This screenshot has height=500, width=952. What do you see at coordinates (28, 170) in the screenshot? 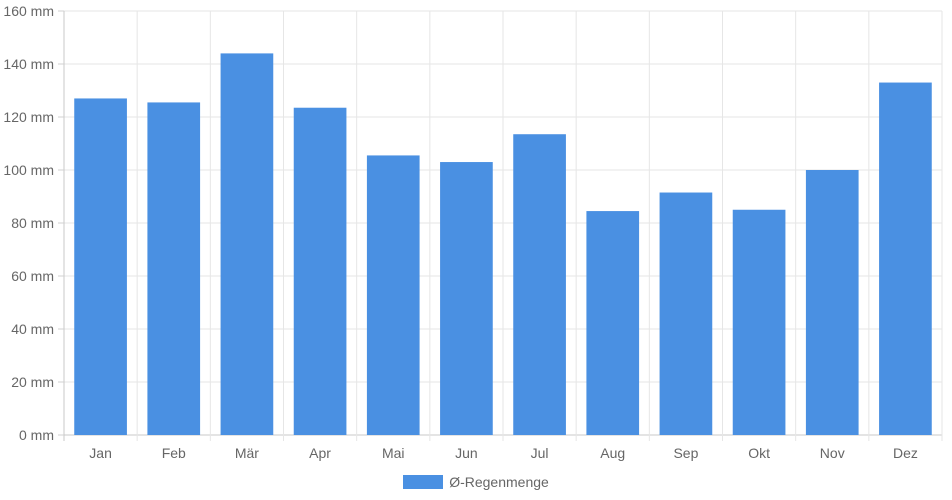
I see `y-tick-label: 100 mm` at bounding box center [28, 170].